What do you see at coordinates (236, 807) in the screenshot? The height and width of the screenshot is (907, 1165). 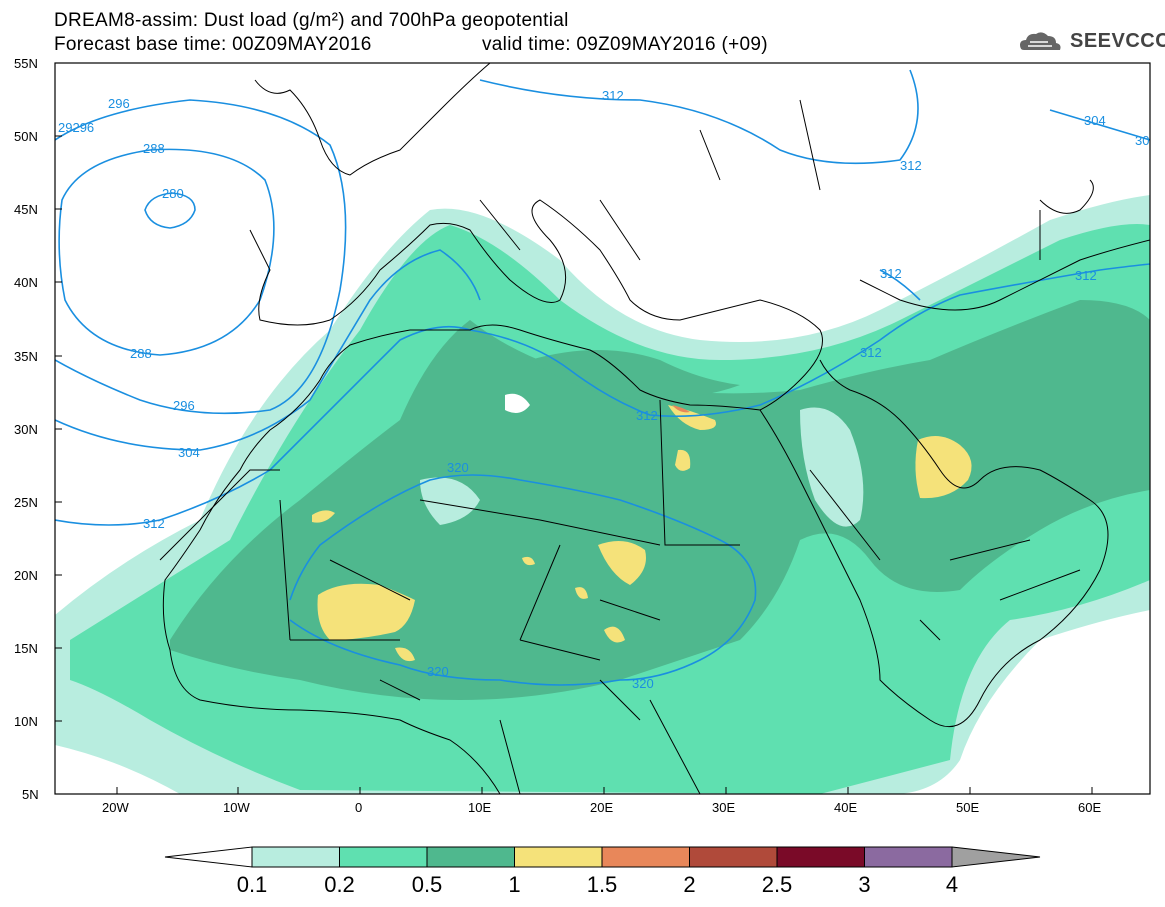 I see `lon-label: 10W` at bounding box center [236, 807].